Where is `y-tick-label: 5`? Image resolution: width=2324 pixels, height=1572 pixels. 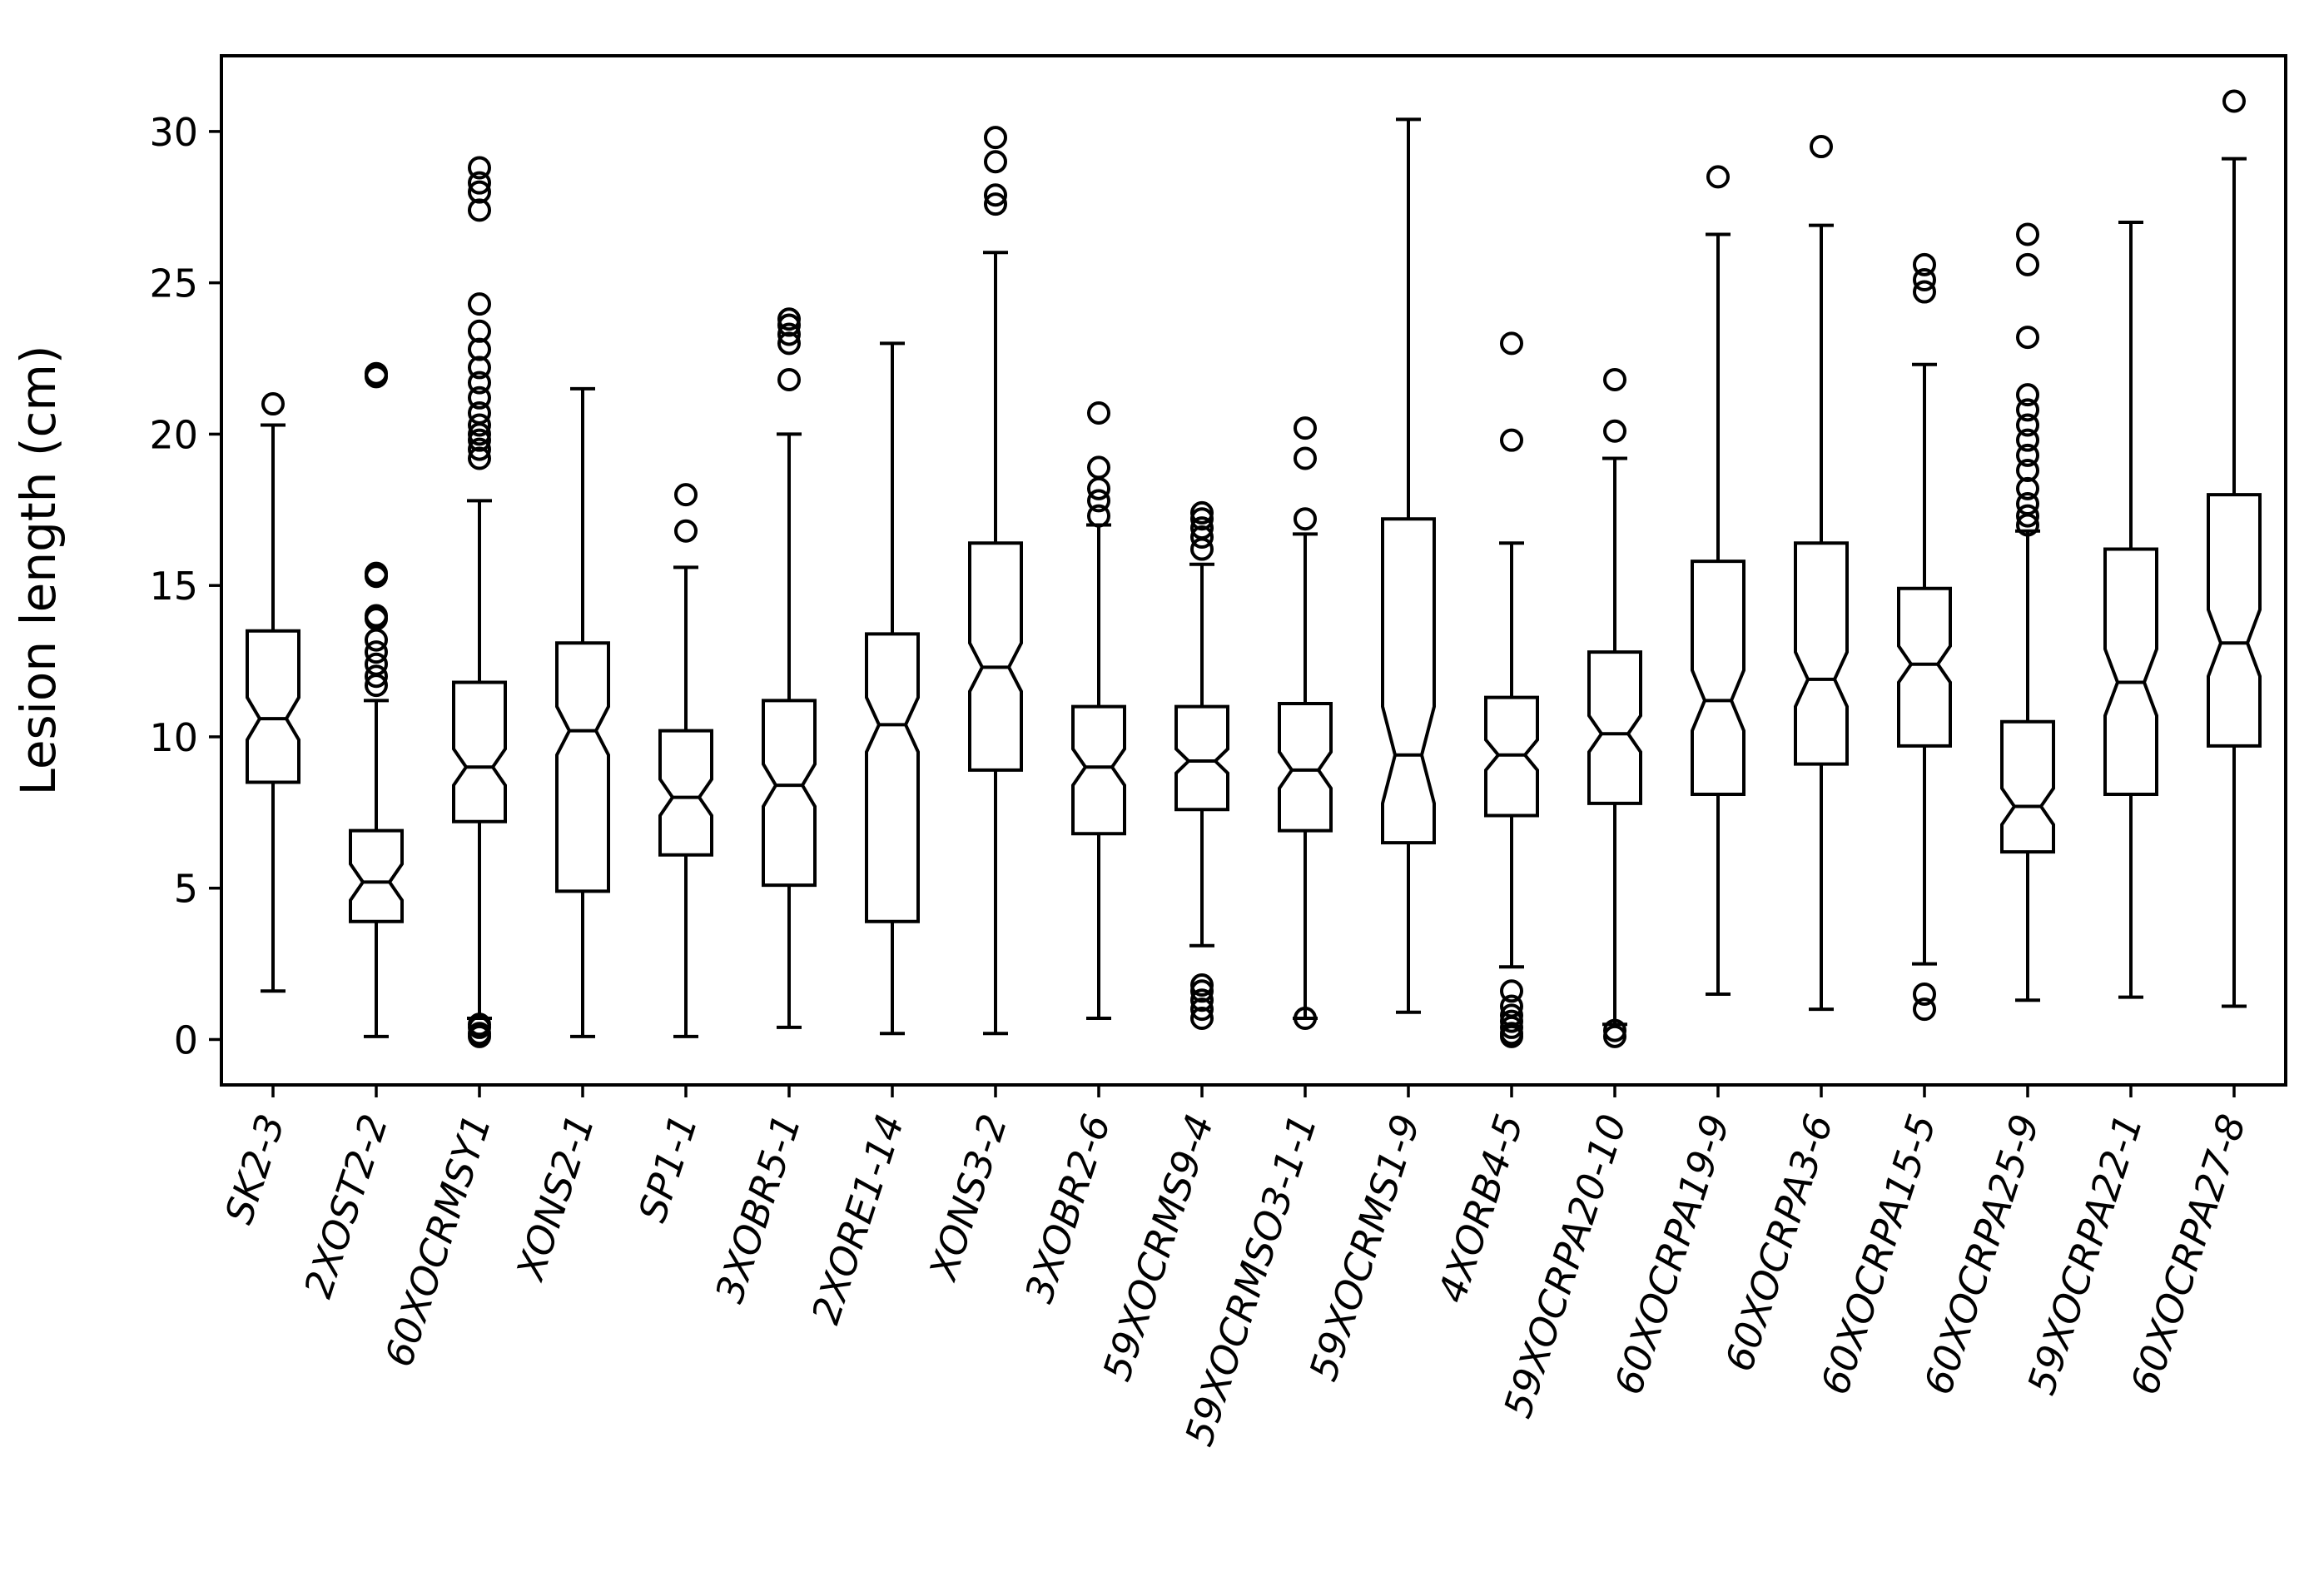
y-tick-label: 5 is located at coordinates (186, 890).